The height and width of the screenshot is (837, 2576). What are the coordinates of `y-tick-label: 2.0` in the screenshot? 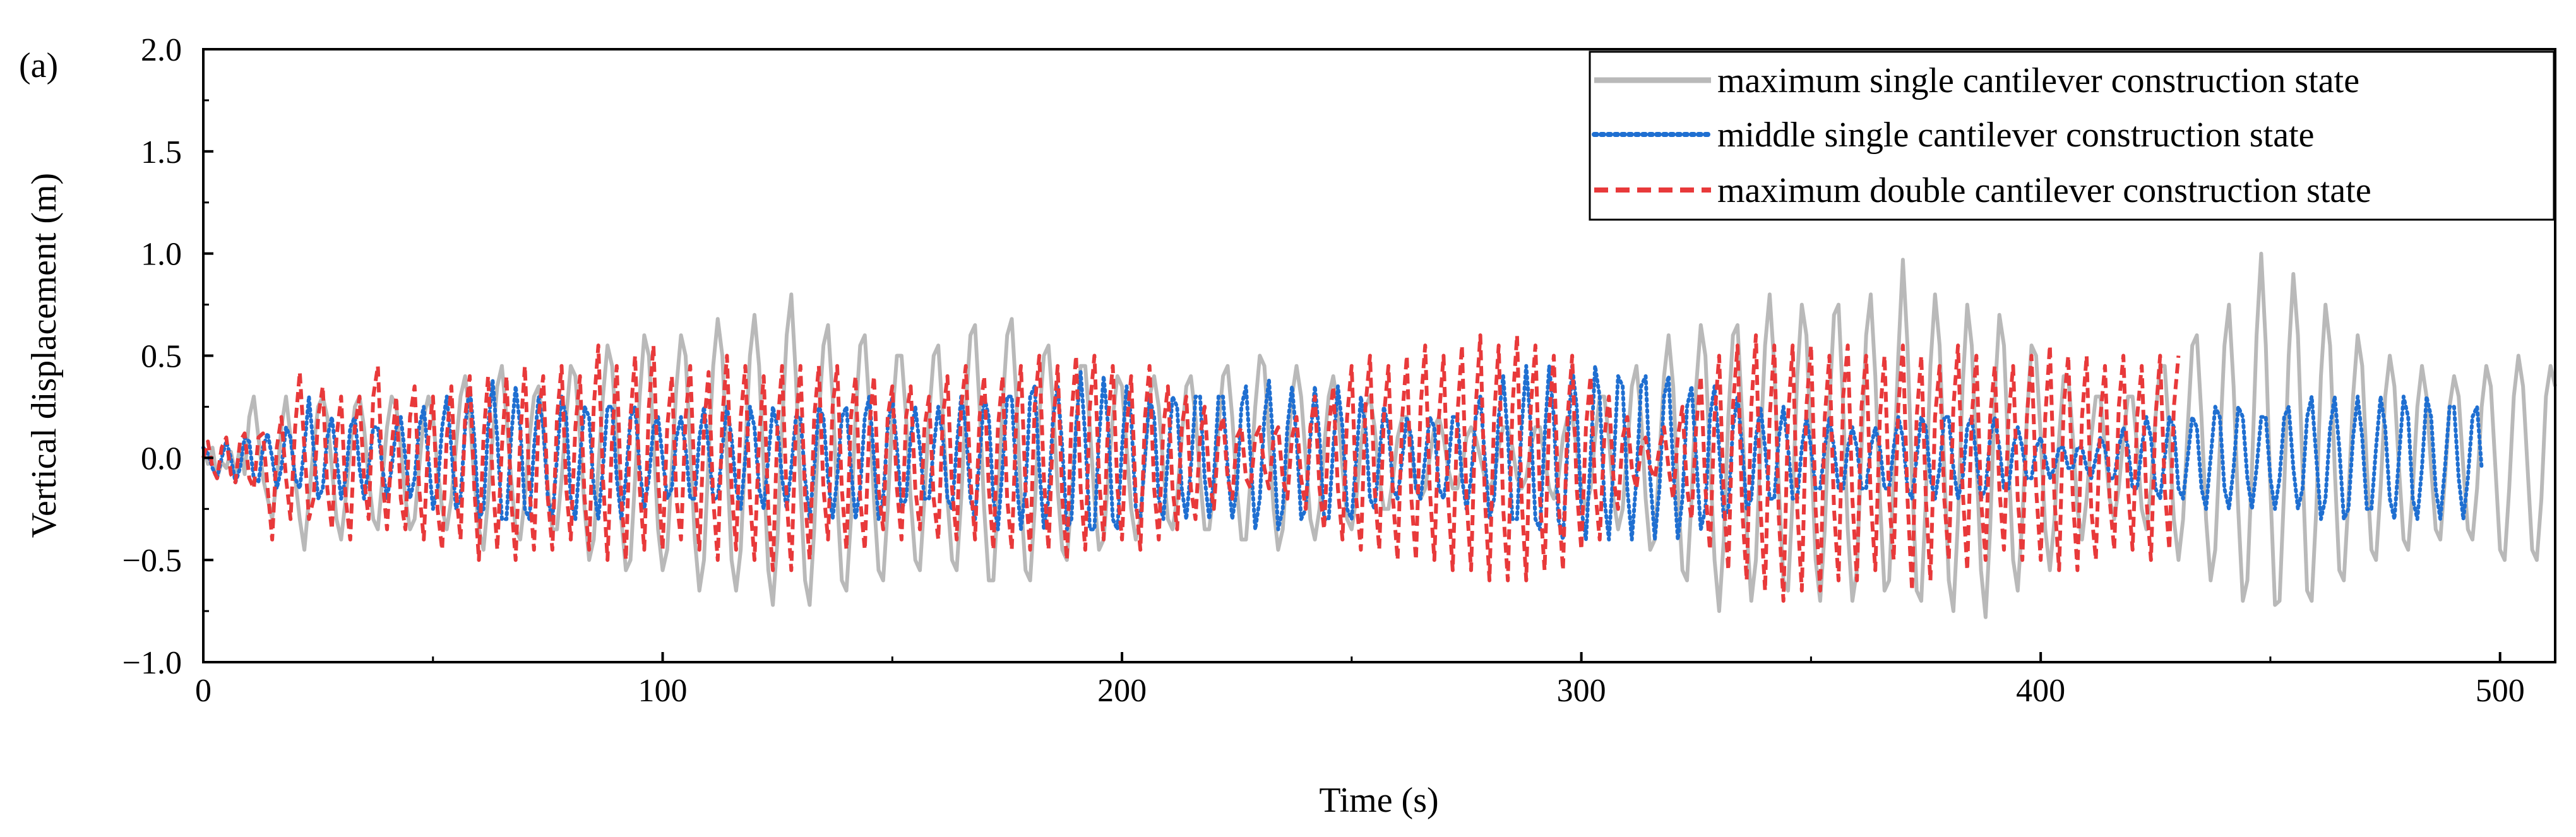 It's located at (161, 50).